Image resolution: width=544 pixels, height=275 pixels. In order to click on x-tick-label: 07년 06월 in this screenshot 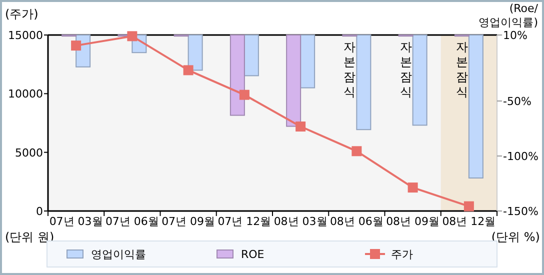, I will do `click(132, 221)`.